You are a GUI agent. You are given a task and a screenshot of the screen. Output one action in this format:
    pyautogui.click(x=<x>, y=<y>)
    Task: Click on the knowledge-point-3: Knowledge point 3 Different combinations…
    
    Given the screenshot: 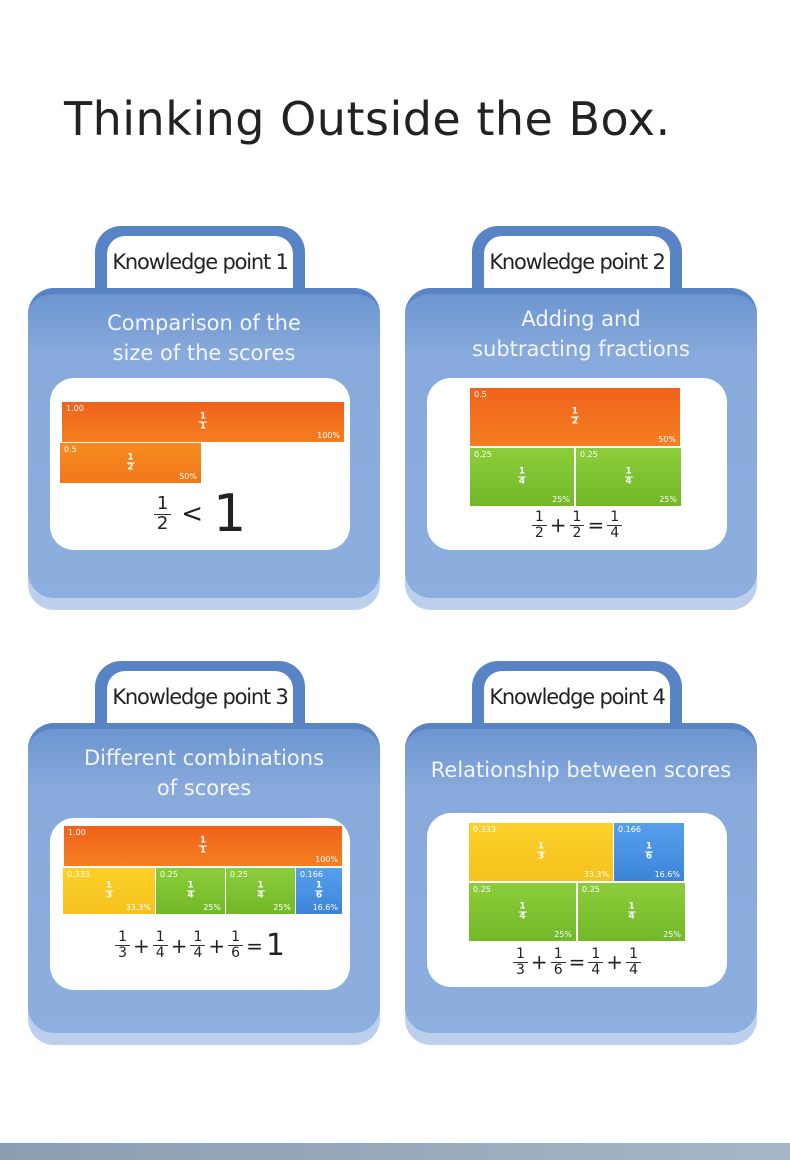 What is the action you would take?
    pyautogui.click(x=204, y=853)
    